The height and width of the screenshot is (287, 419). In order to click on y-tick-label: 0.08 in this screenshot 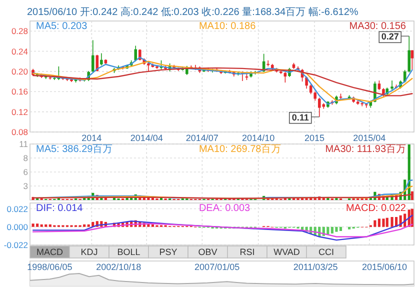, I will do `click(19, 132)`.